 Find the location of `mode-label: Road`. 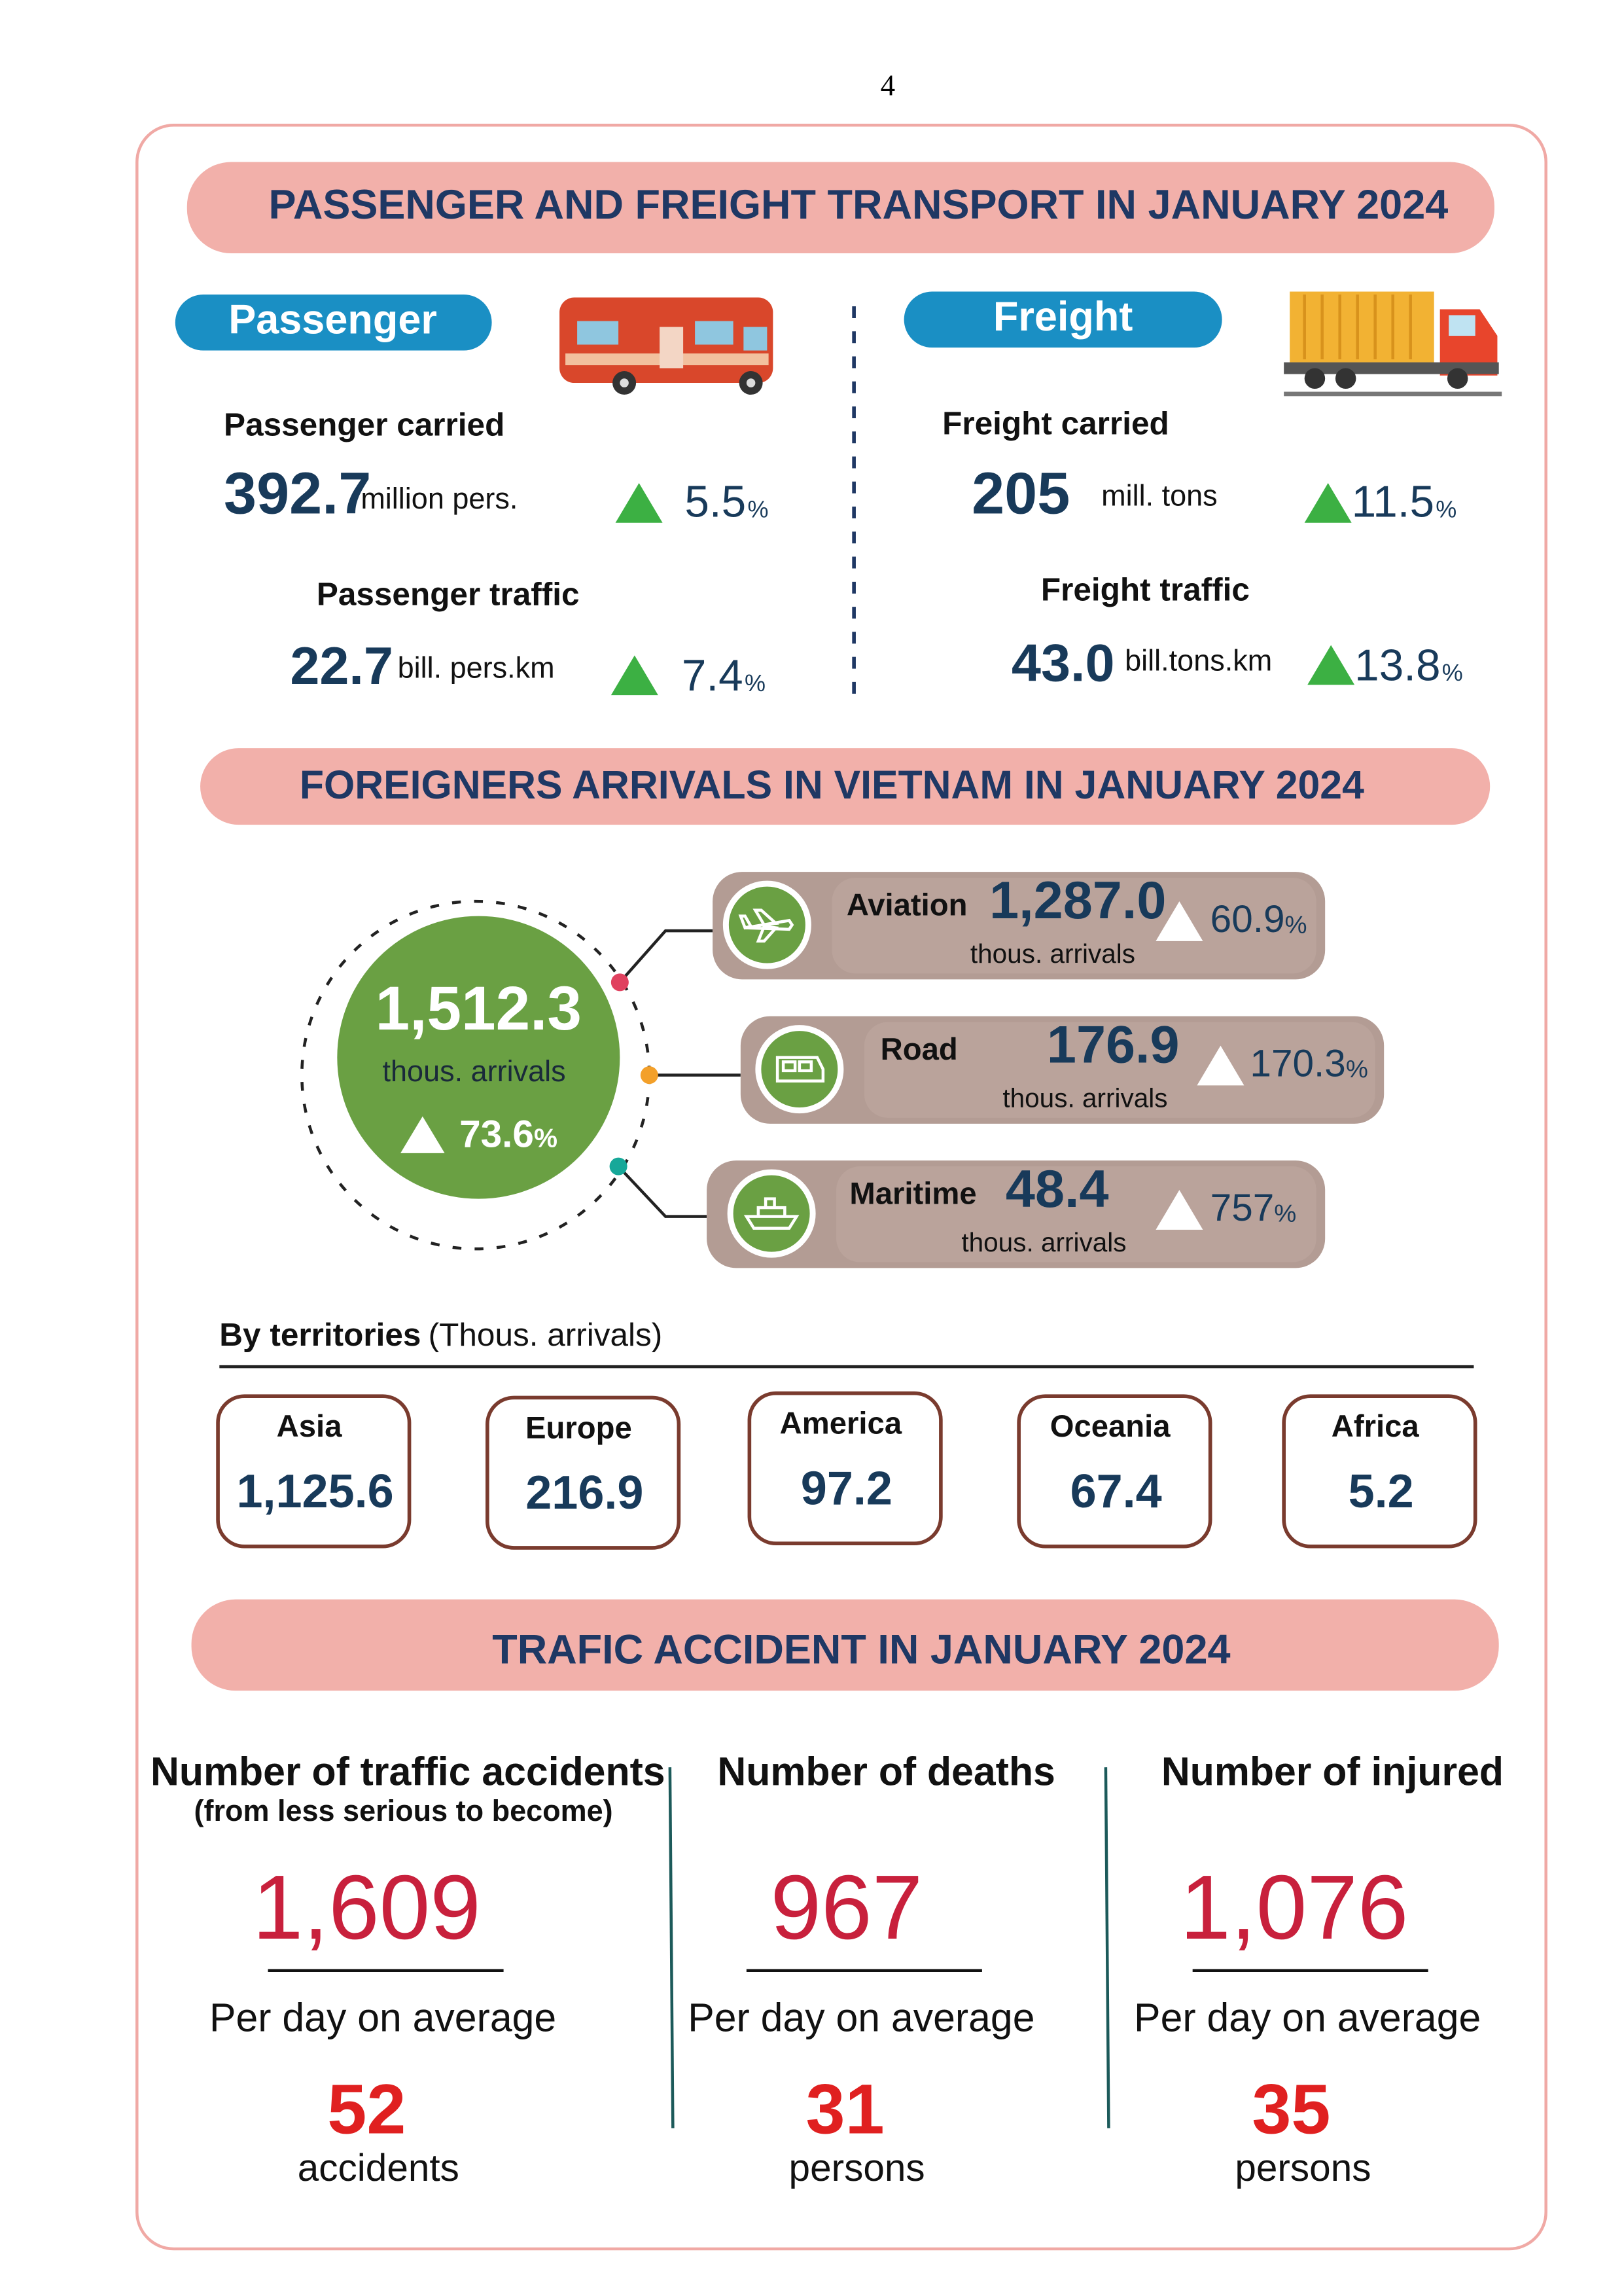

mode-label: Road is located at coordinates (919, 1049).